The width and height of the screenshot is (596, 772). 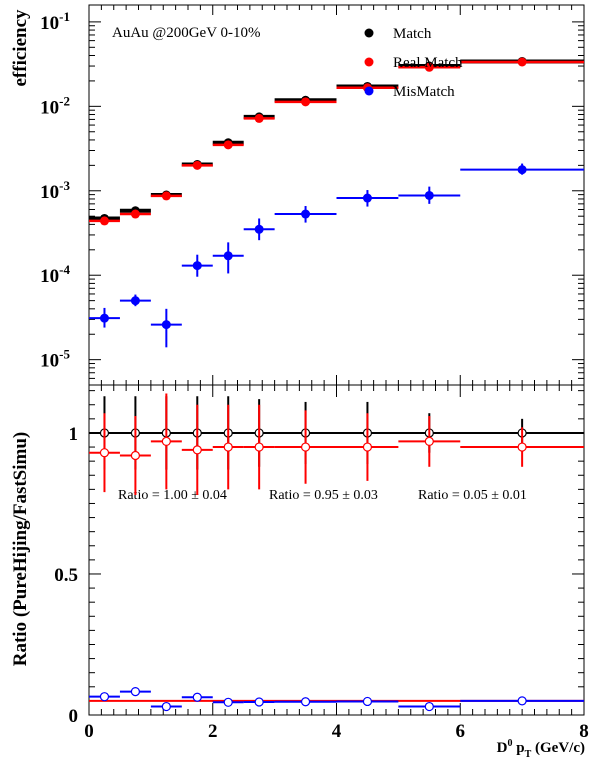 What do you see at coordinates (369, 62) in the screenshot?
I see `legend-marker-real-match` at bounding box center [369, 62].